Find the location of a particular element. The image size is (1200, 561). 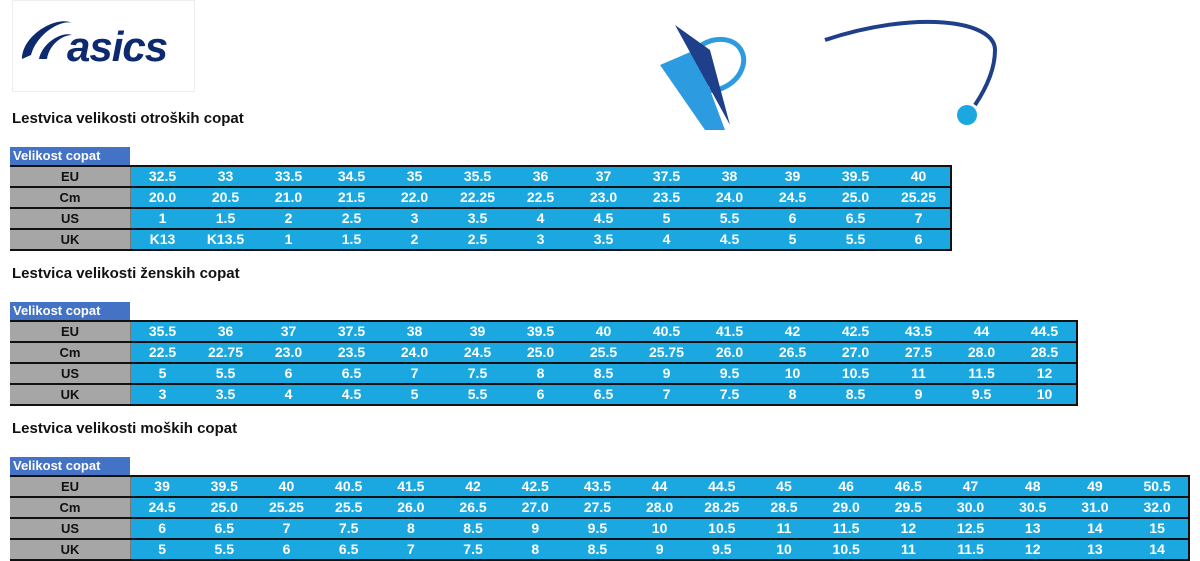

size-cell: 22.25 is located at coordinates (477, 197).